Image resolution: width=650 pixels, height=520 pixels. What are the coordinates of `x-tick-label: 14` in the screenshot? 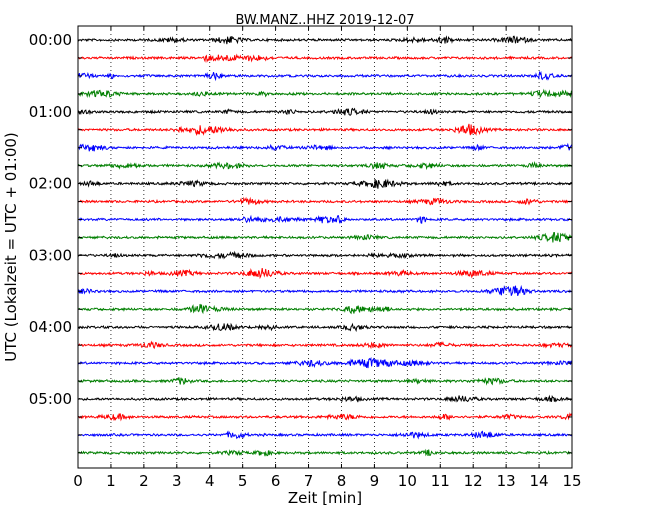 It's located at (539, 481).